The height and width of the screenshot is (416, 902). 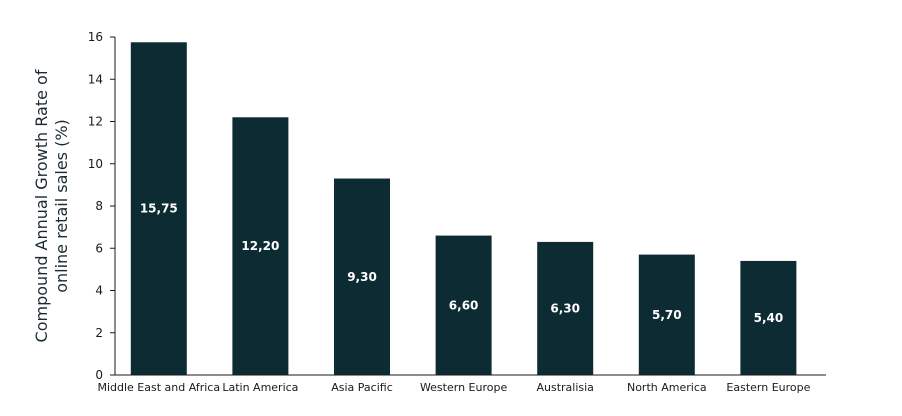 What do you see at coordinates (99, 333) in the screenshot?
I see `y-tick-label: 2` at bounding box center [99, 333].